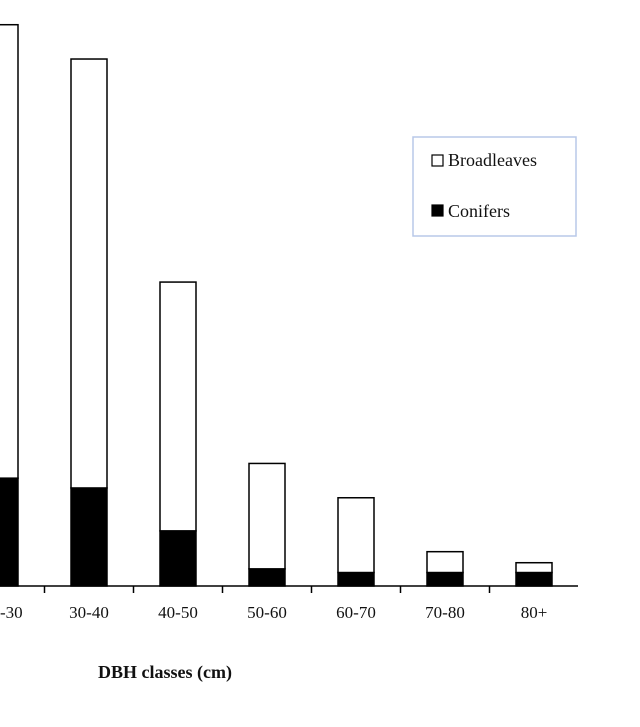  Describe the element at coordinates (437, 160) in the screenshot. I see `legend-swatch-broadleaves` at that location.